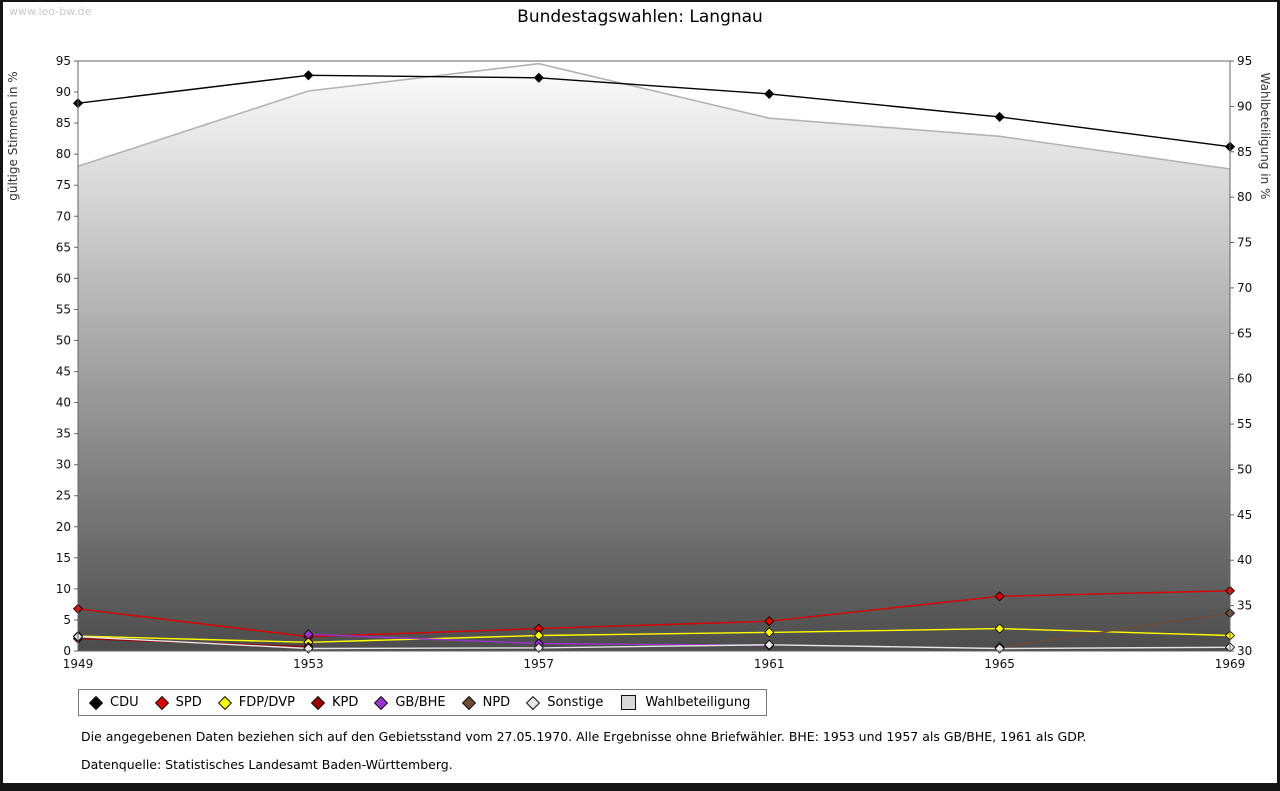 The height and width of the screenshot is (791, 1280). I want to click on xtick-year-label: 1953, so click(308, 664).